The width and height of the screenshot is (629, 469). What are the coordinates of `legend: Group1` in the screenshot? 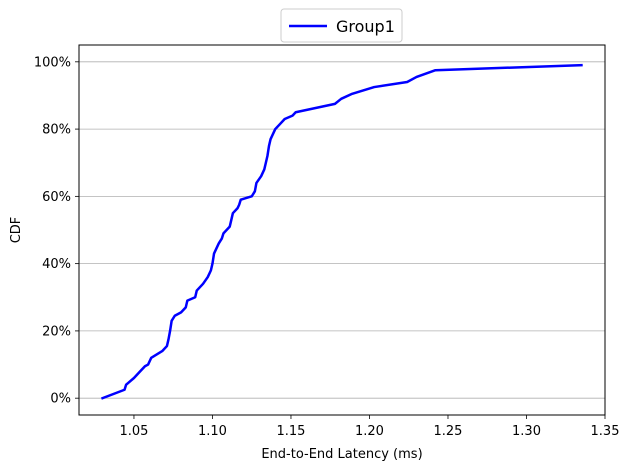 It's located at (341, 25).